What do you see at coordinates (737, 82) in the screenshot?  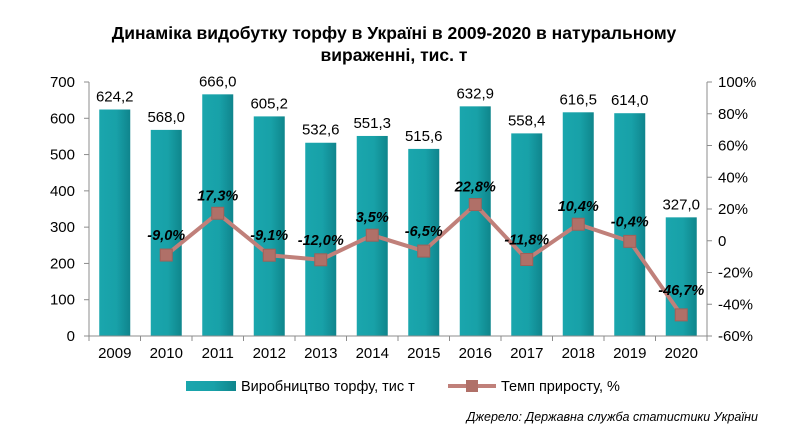 I see `right-tick-label: 100%` at bounding box center [737, 82].